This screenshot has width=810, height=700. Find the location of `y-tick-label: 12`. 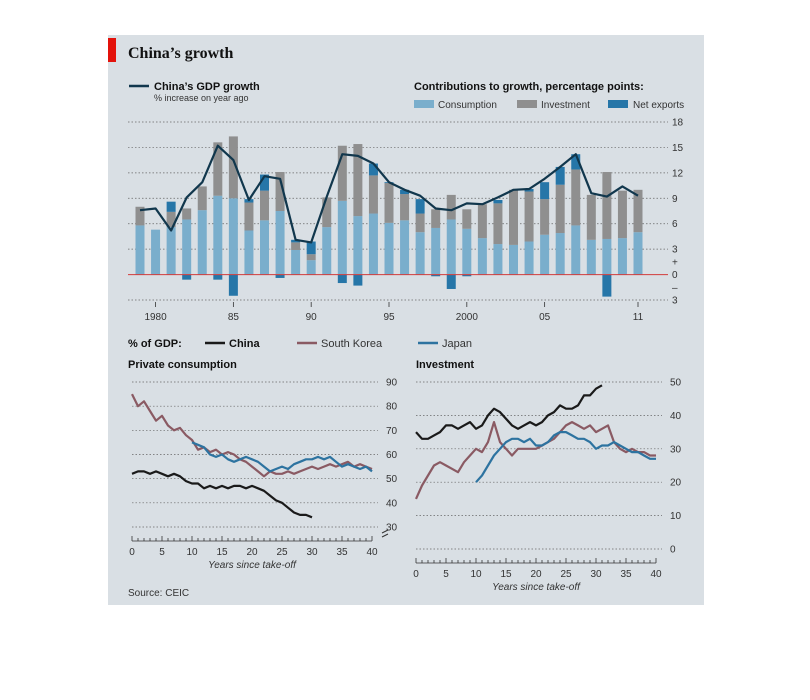

y-tick-label: 12 is located at coordinates (678, 173).